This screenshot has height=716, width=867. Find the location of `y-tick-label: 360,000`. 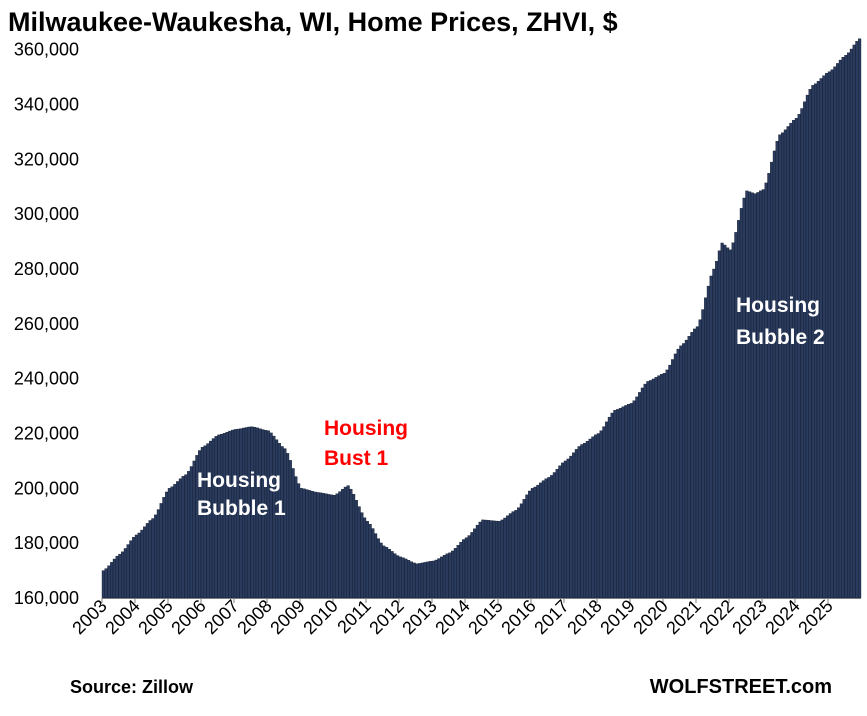

y-tick-label: 360,000 is located at coordinates (46, 50).